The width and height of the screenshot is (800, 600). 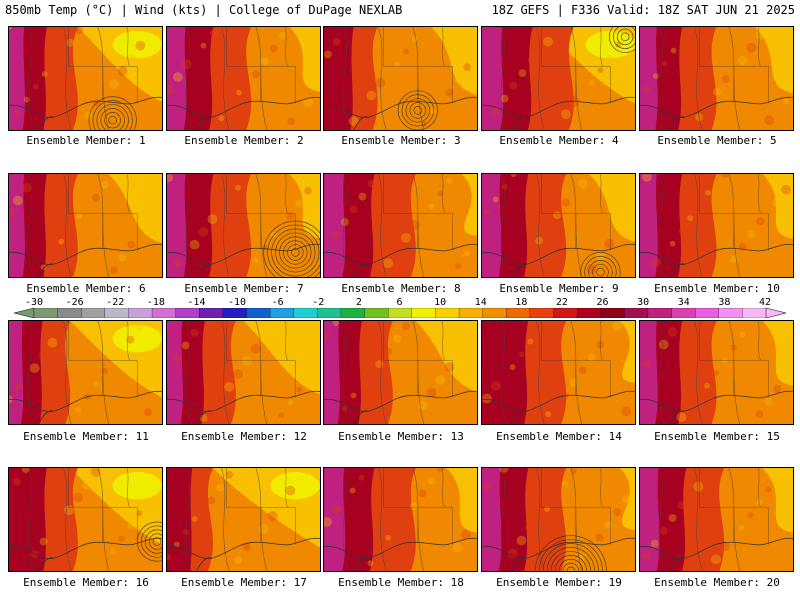 I want to click on ensemble-member-label: Ensemble Member: 13, so click(x=401, y=436).